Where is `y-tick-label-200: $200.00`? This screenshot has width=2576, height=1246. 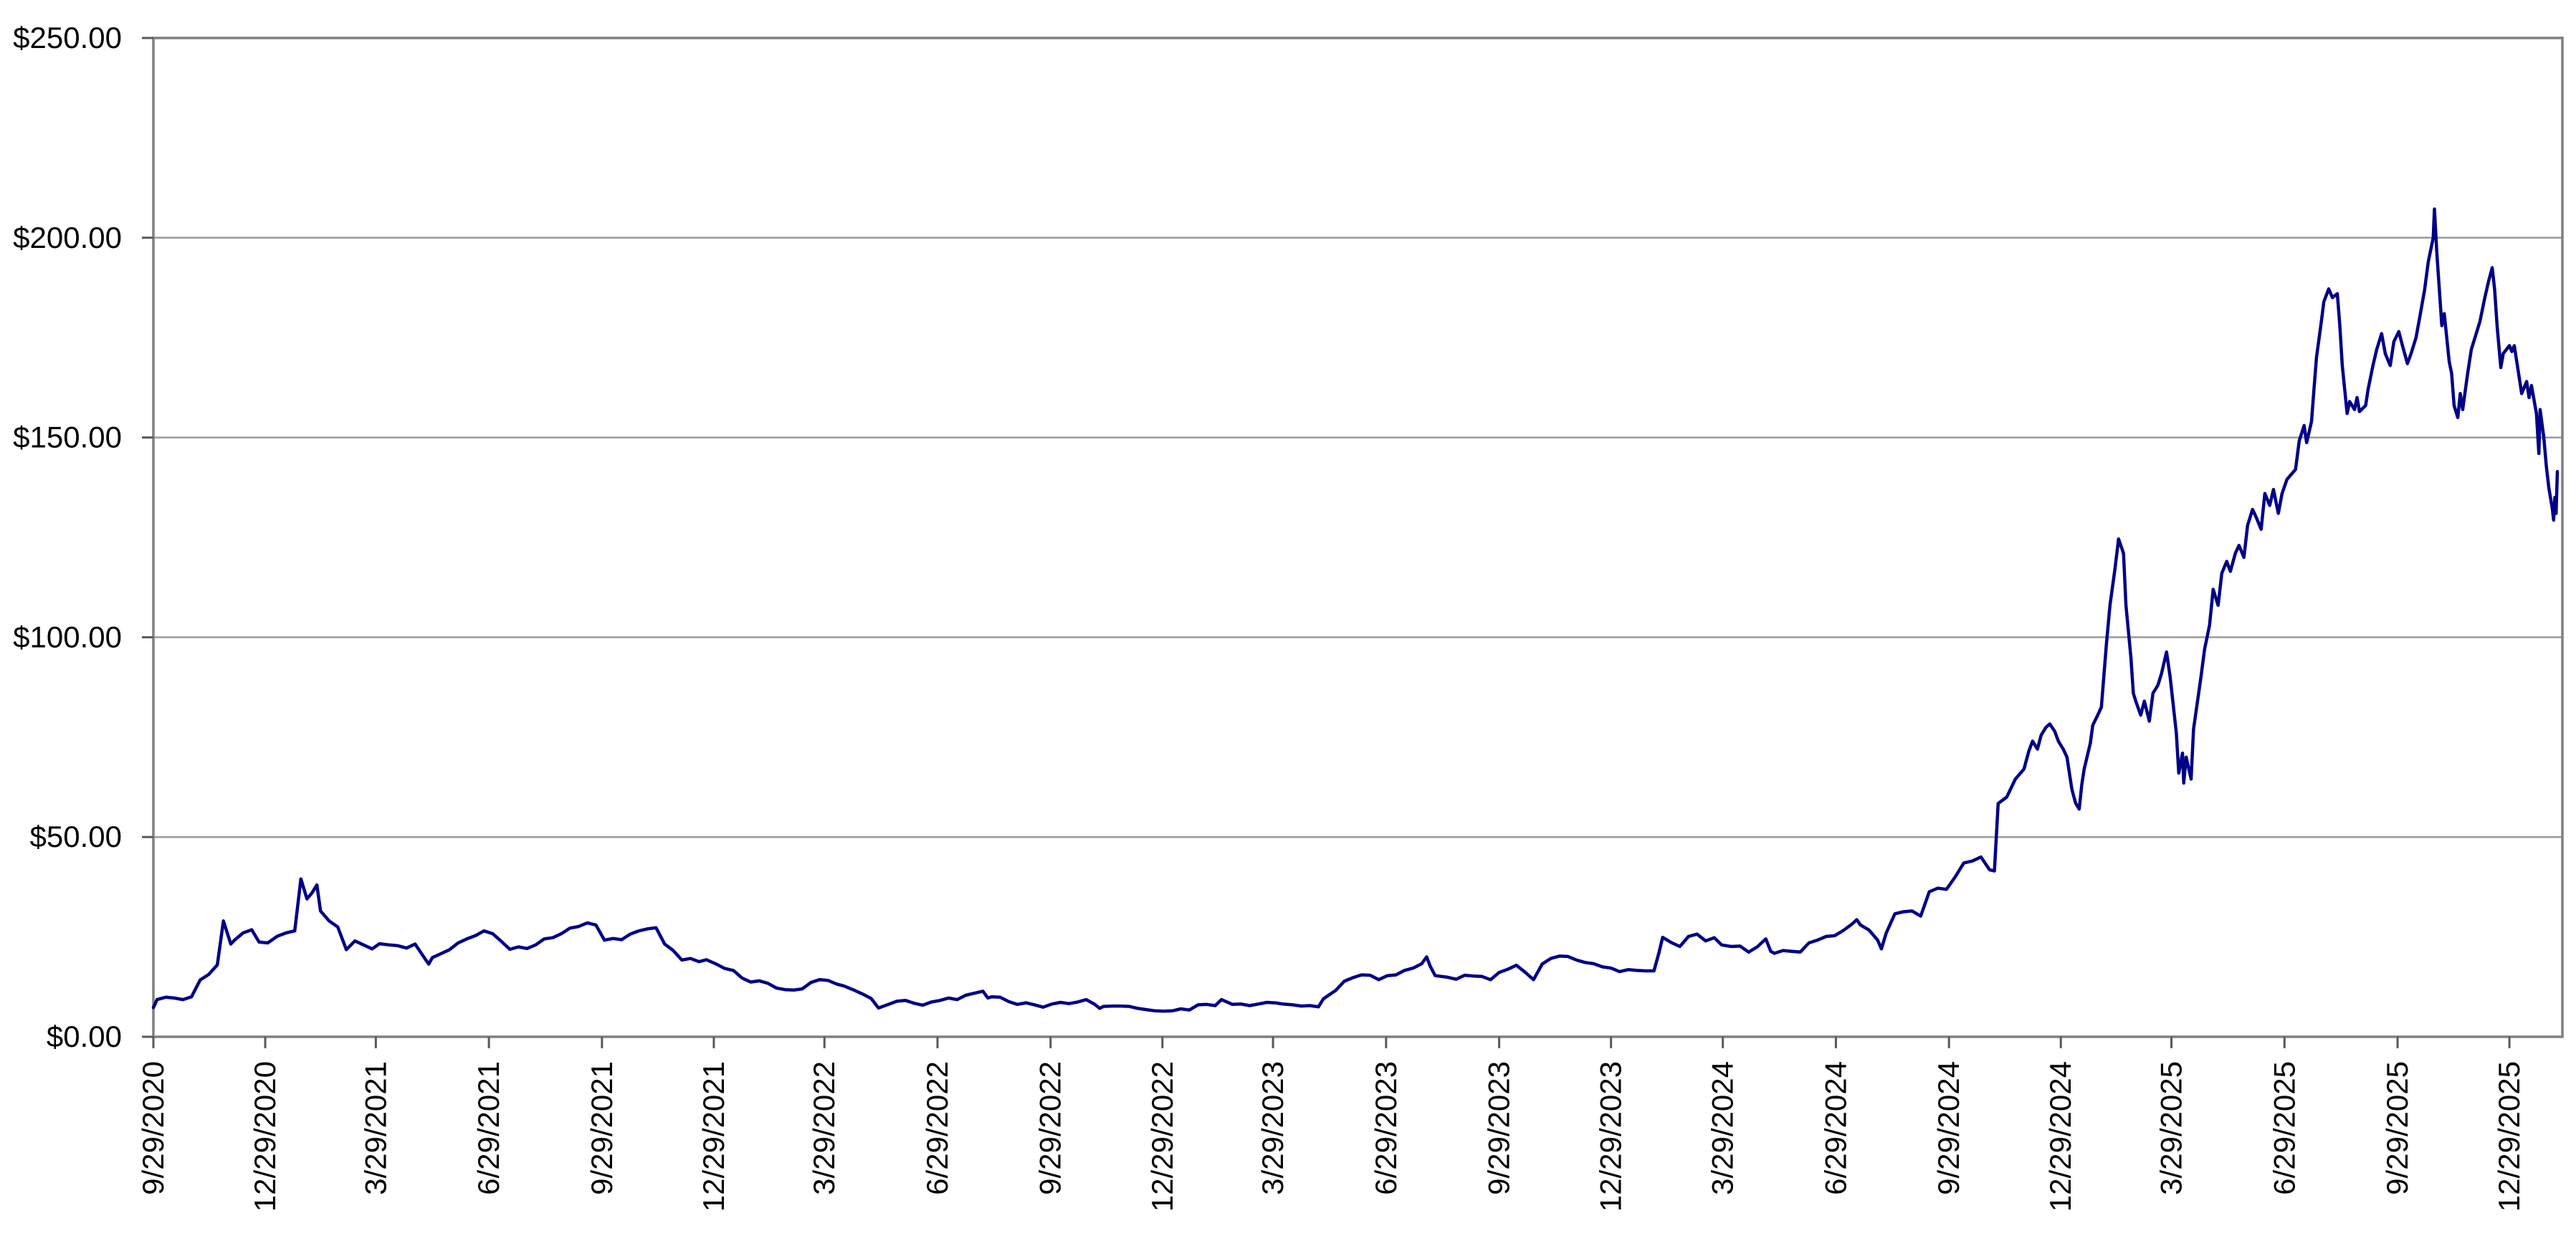
y-tick-label-200: $200.00 is located at coordinates (67, 237).